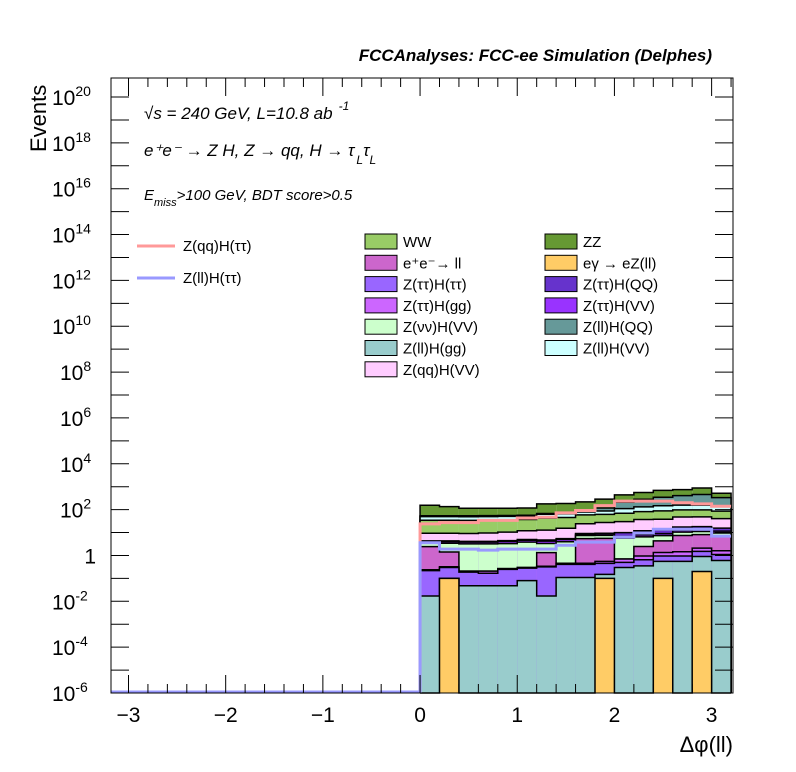  I want to click on y-tick-exponent: -2, so click(81, 595).